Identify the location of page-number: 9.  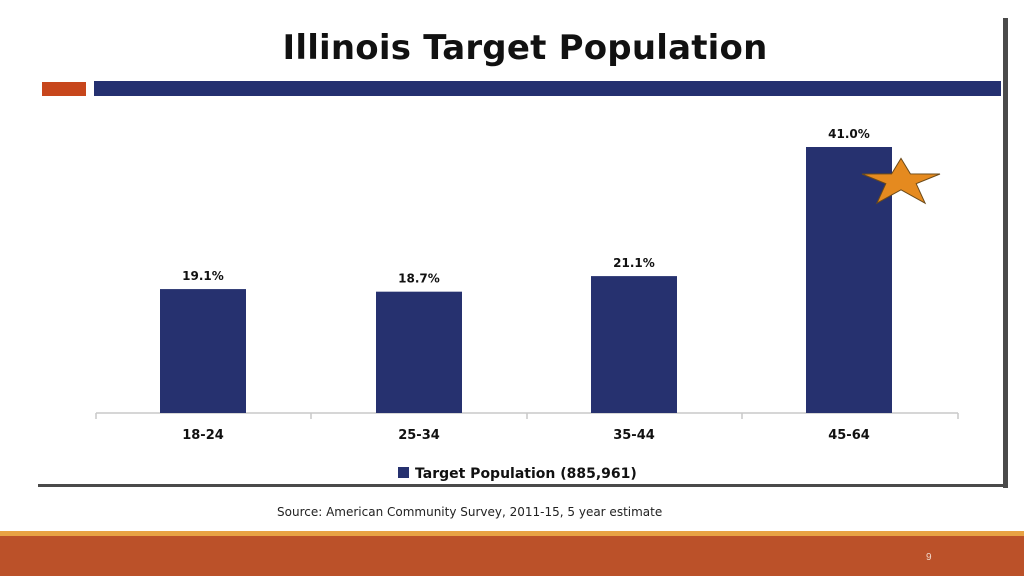
(929, 557).